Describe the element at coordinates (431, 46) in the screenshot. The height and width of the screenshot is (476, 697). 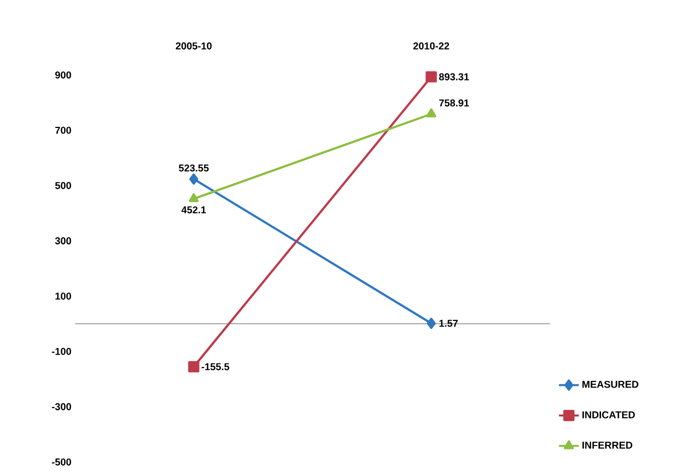
I see `x-tick-label: 2010-22` at that location.